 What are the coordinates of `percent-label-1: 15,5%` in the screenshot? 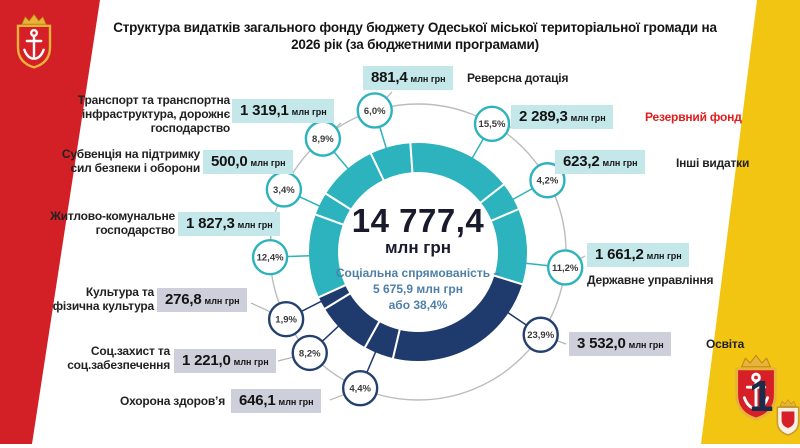 It's located at (492, 124).